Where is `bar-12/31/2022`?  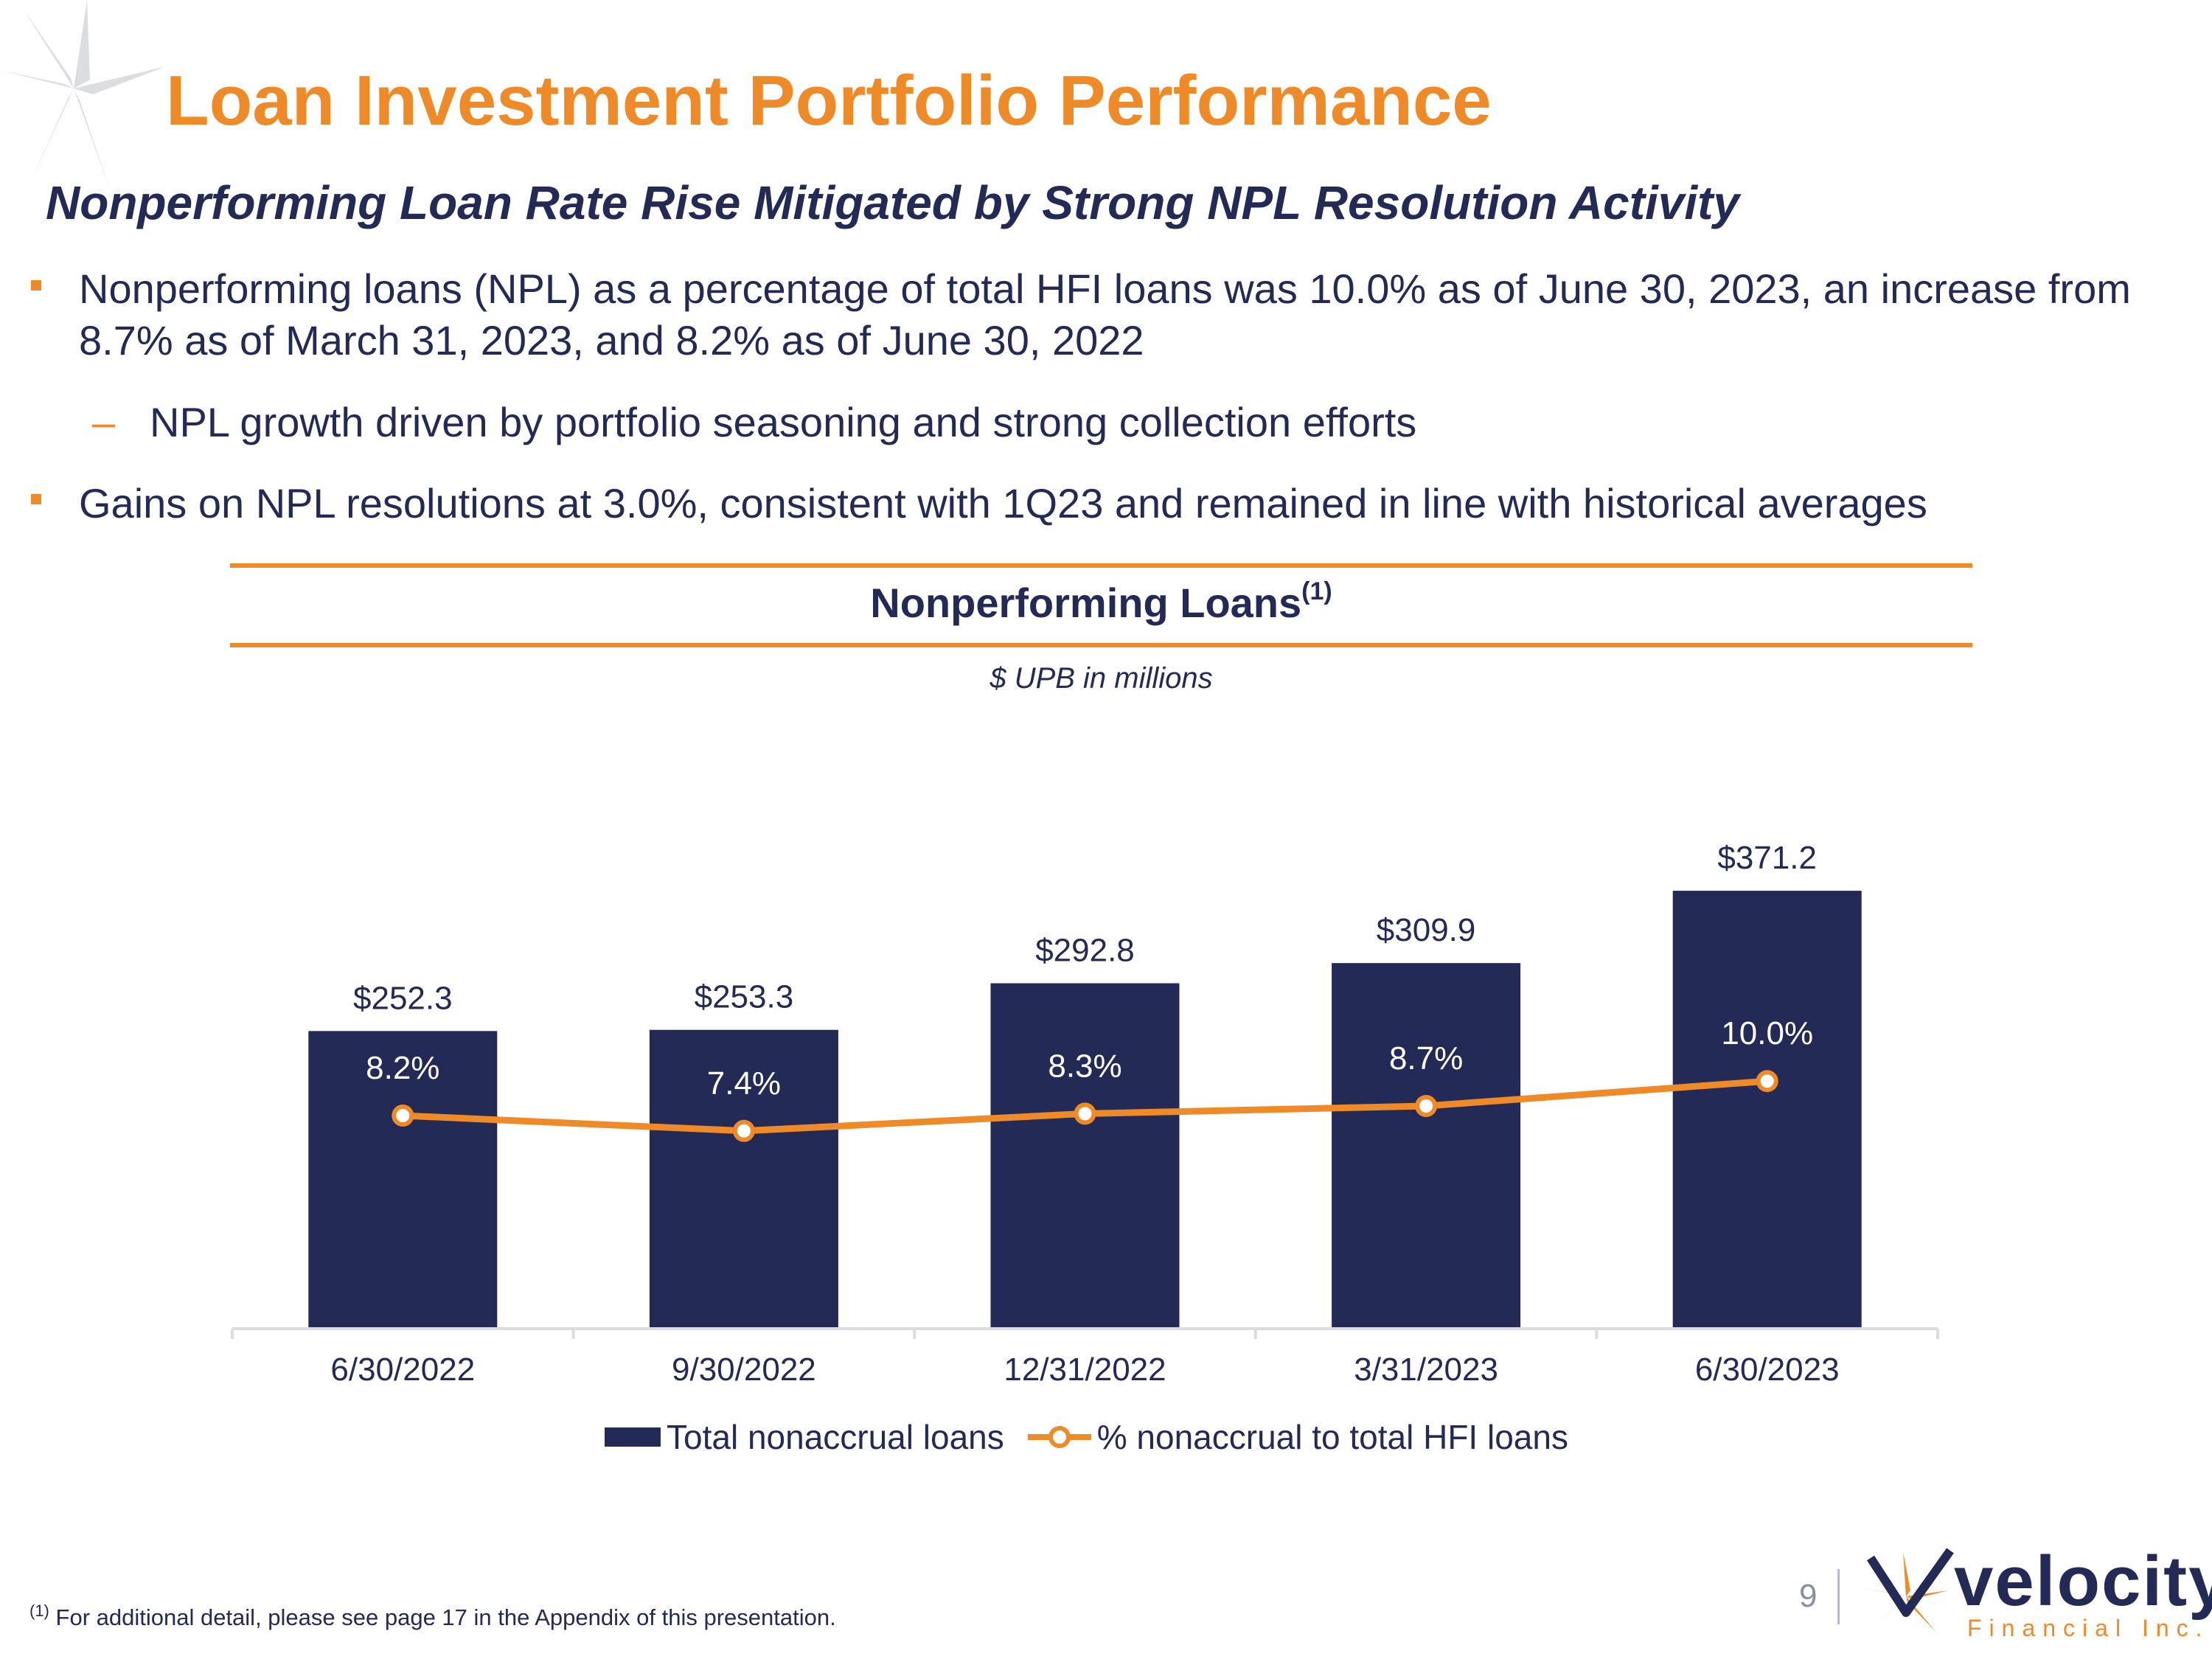 bar-12/31/2022 is located at coordinates (1085, 1156).